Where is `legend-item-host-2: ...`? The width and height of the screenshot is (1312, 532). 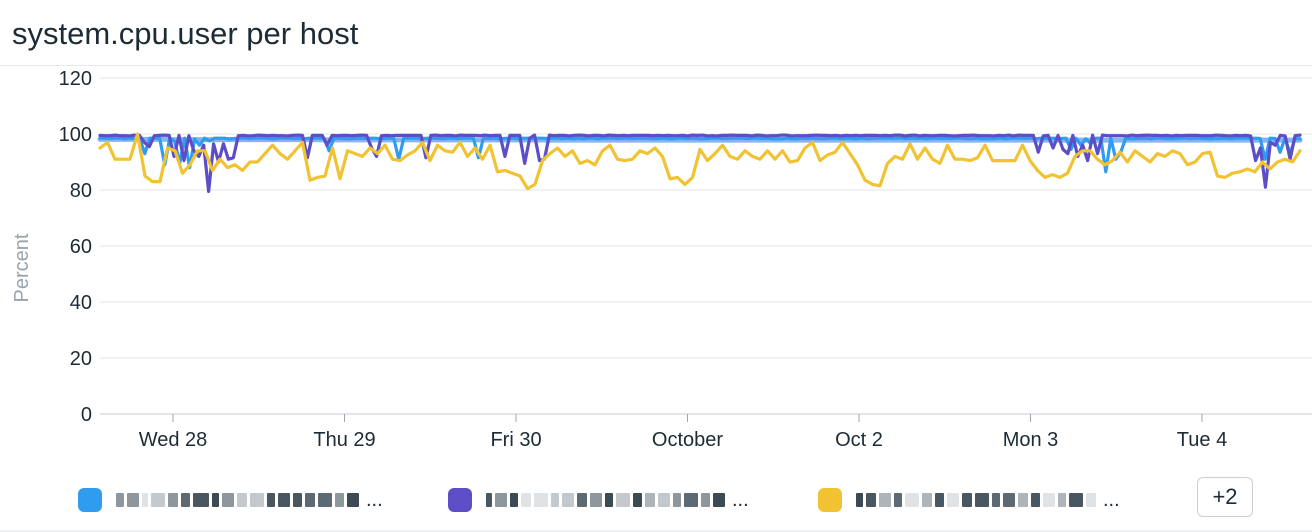 legend-item-host-2: ... is located at coordinates (598, 500).